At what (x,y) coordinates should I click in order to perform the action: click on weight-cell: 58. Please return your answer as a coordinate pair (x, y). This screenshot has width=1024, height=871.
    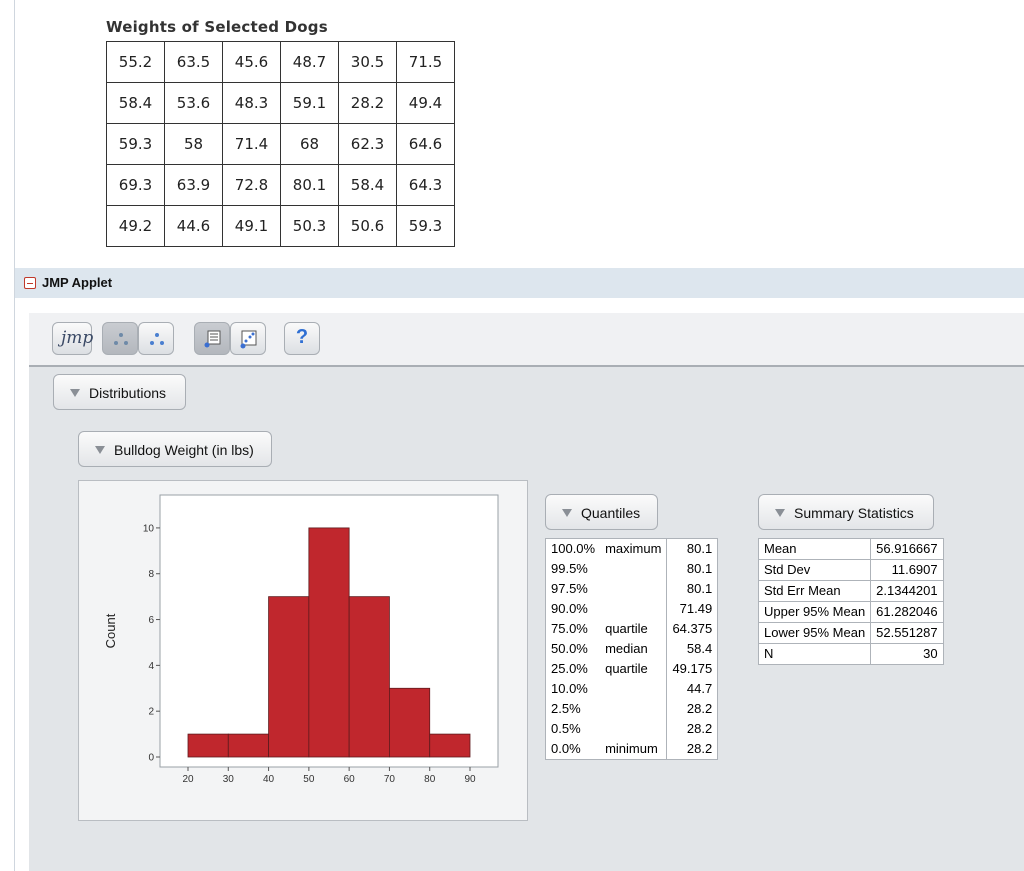
    Looking at the image, I should click on (193, 144).